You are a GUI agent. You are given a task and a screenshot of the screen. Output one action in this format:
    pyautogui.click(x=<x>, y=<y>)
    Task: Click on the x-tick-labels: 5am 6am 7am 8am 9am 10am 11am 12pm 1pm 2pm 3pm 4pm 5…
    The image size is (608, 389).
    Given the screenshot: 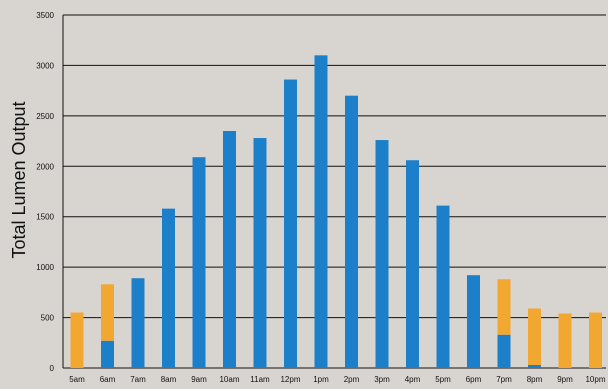 What is the action you would take?
    pyautogui.click(x=337, y=379)
    